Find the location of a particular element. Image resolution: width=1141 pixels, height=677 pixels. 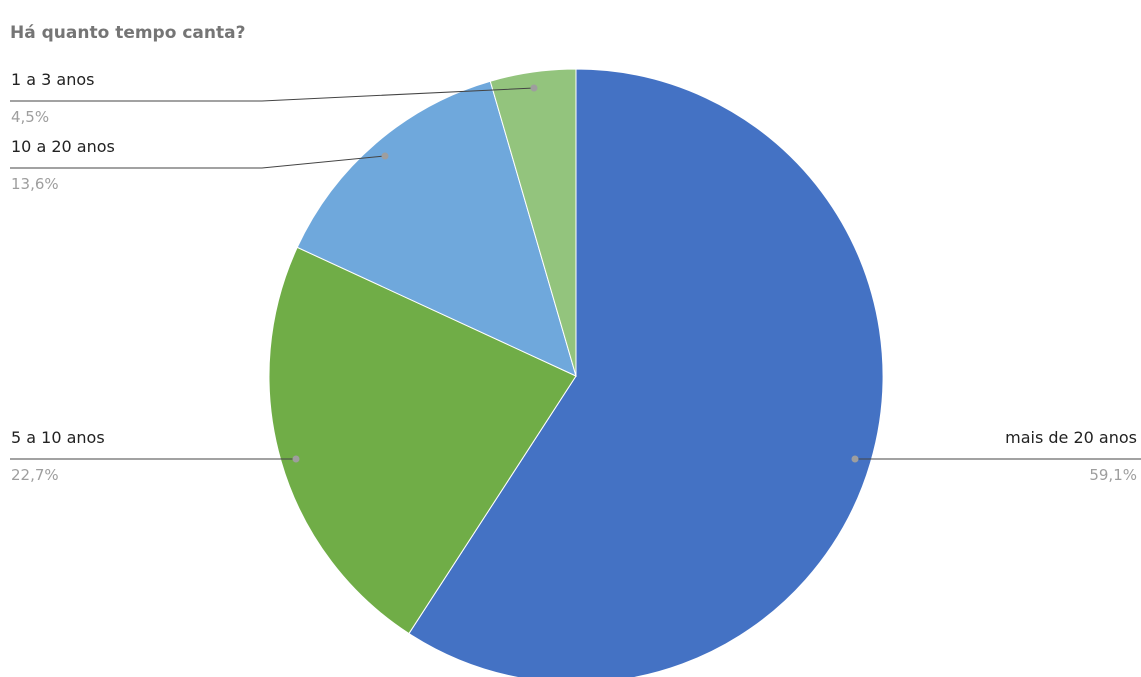

slice-percent: 59,1% is located at coordinates (1113, 475).